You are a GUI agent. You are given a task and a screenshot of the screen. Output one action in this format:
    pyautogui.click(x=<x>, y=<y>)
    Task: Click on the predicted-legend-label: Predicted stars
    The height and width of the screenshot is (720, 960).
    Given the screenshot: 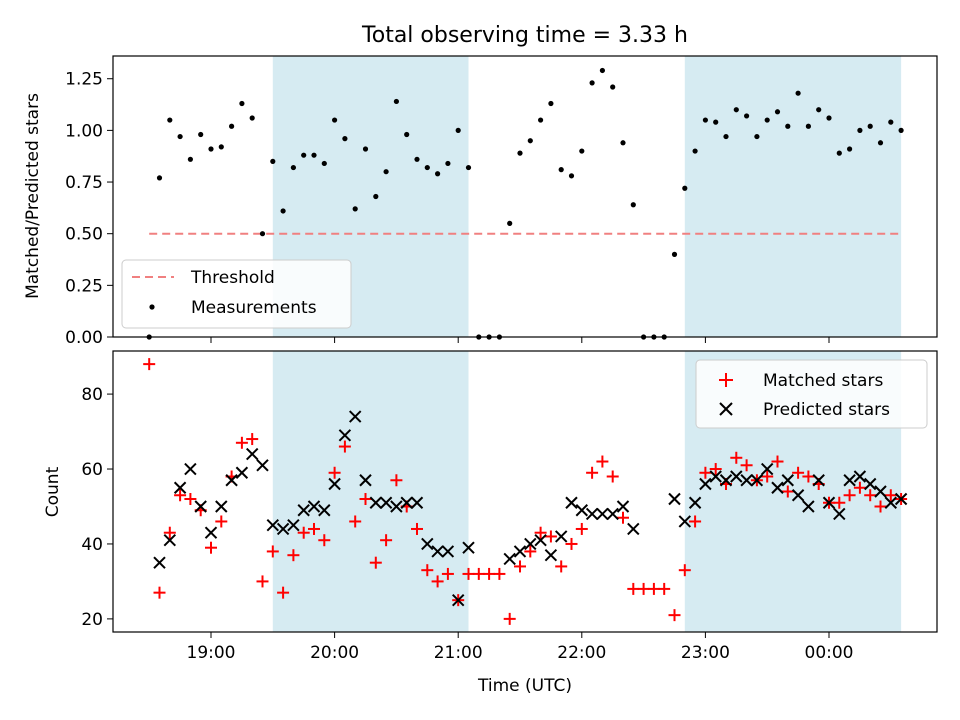 What is the action you would take?
    pyautogui.click(x=826, y=410)
    